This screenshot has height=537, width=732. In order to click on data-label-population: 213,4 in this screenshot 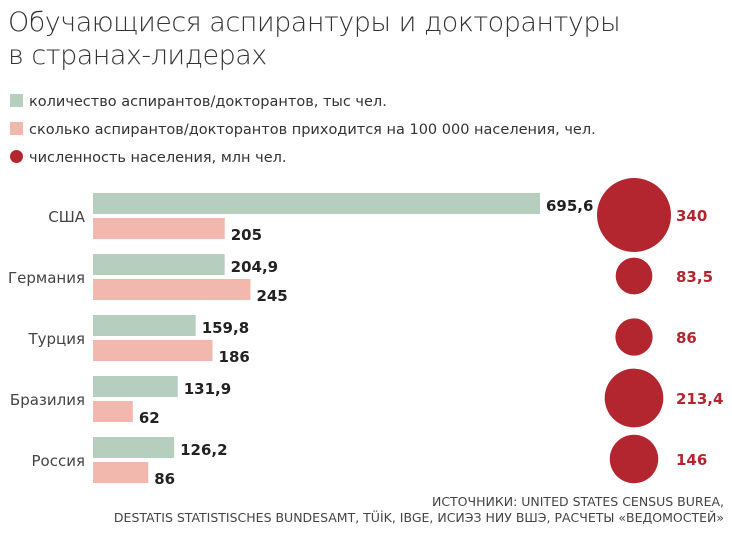, I will do `click(699, 399)`.